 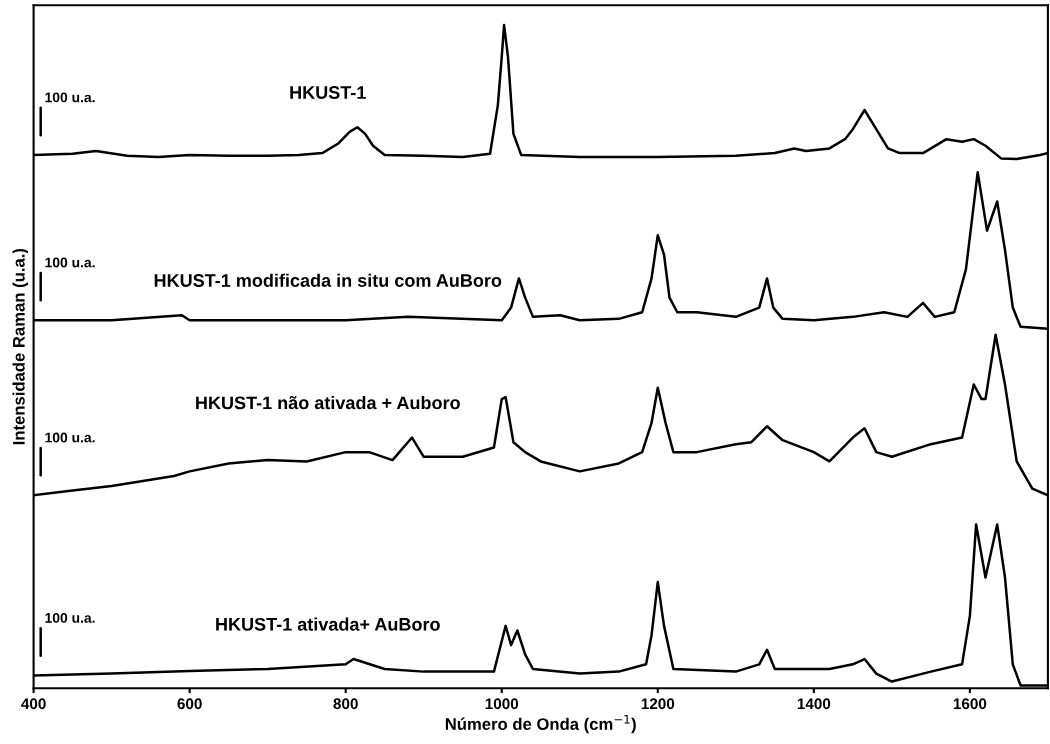 What do you see at coordinates (328, 402) in the screenshot?
I see `text: HKUST-1 não ativada + Auboro` at bounding box center [328, 402].